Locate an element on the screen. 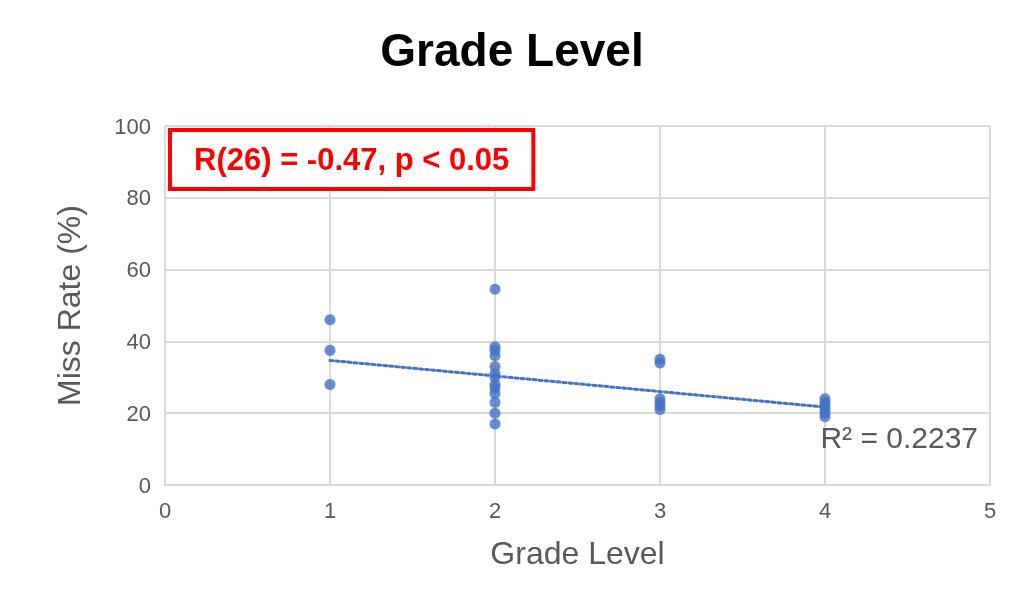 This screenshot has width=1024, height=613. annotation: R² = 0.2237 is located at coordinates (899, 437).